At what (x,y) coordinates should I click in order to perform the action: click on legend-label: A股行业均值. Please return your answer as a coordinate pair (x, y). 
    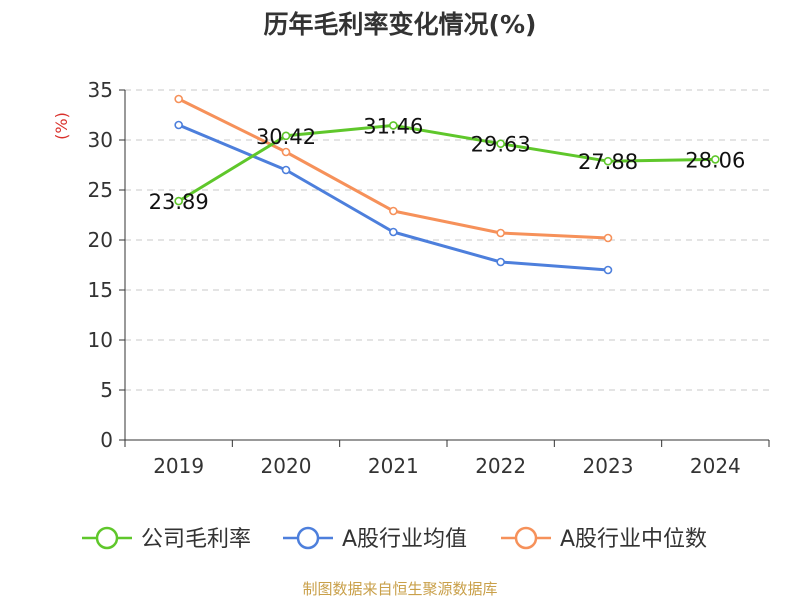
    Looking at the image, I should click on (404, 539).